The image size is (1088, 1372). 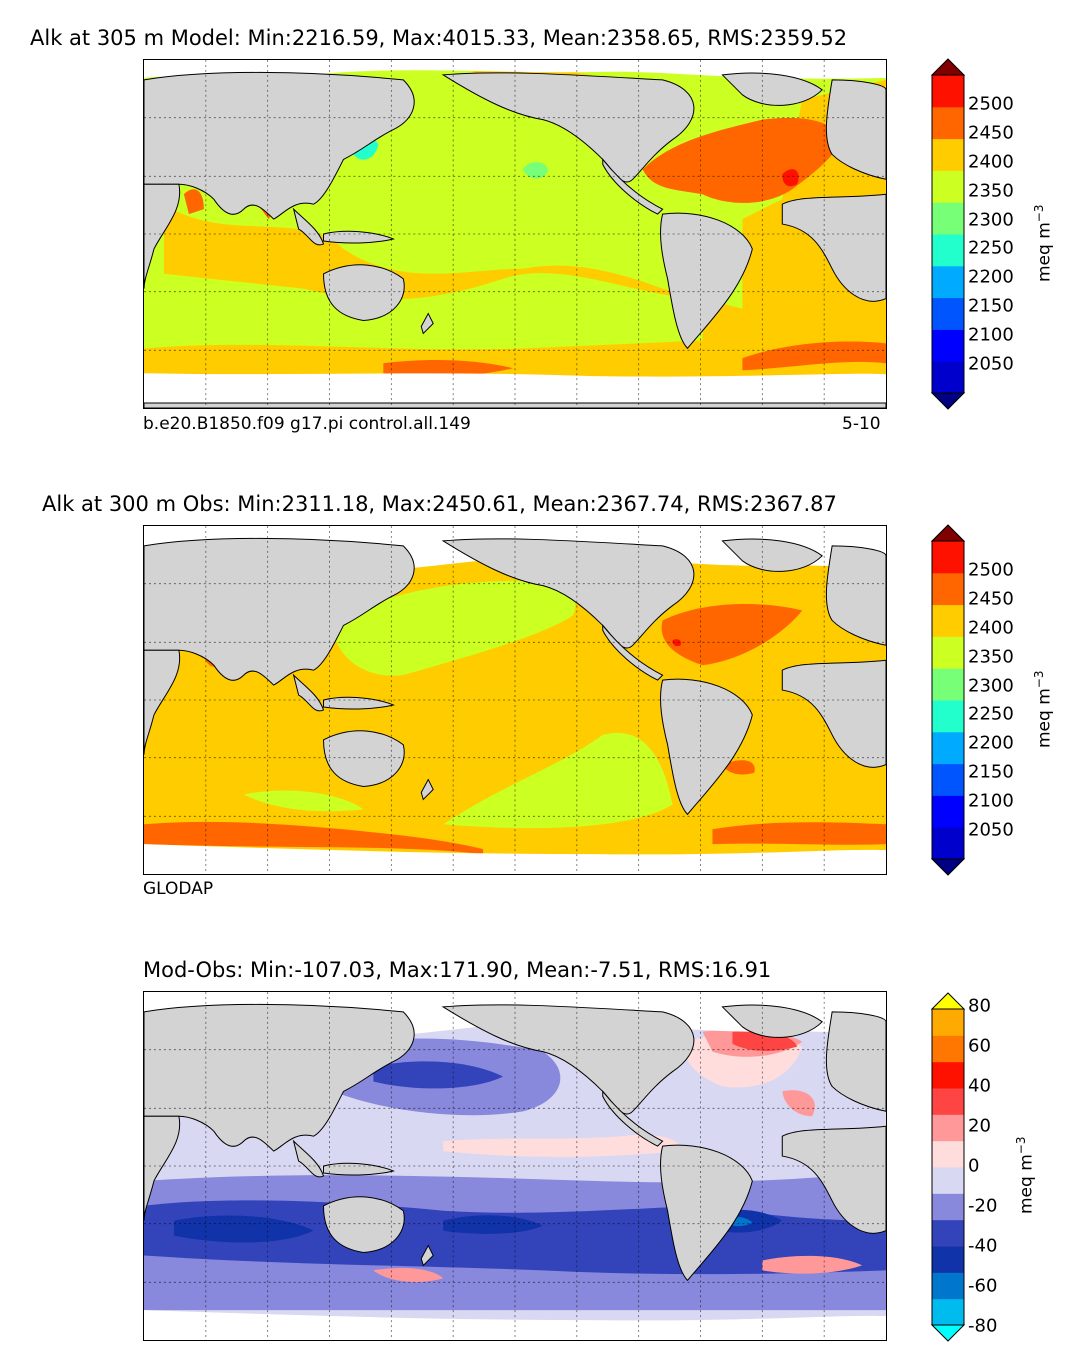 I want to click on panel2-land-central-america, so click(x=633, y=652).